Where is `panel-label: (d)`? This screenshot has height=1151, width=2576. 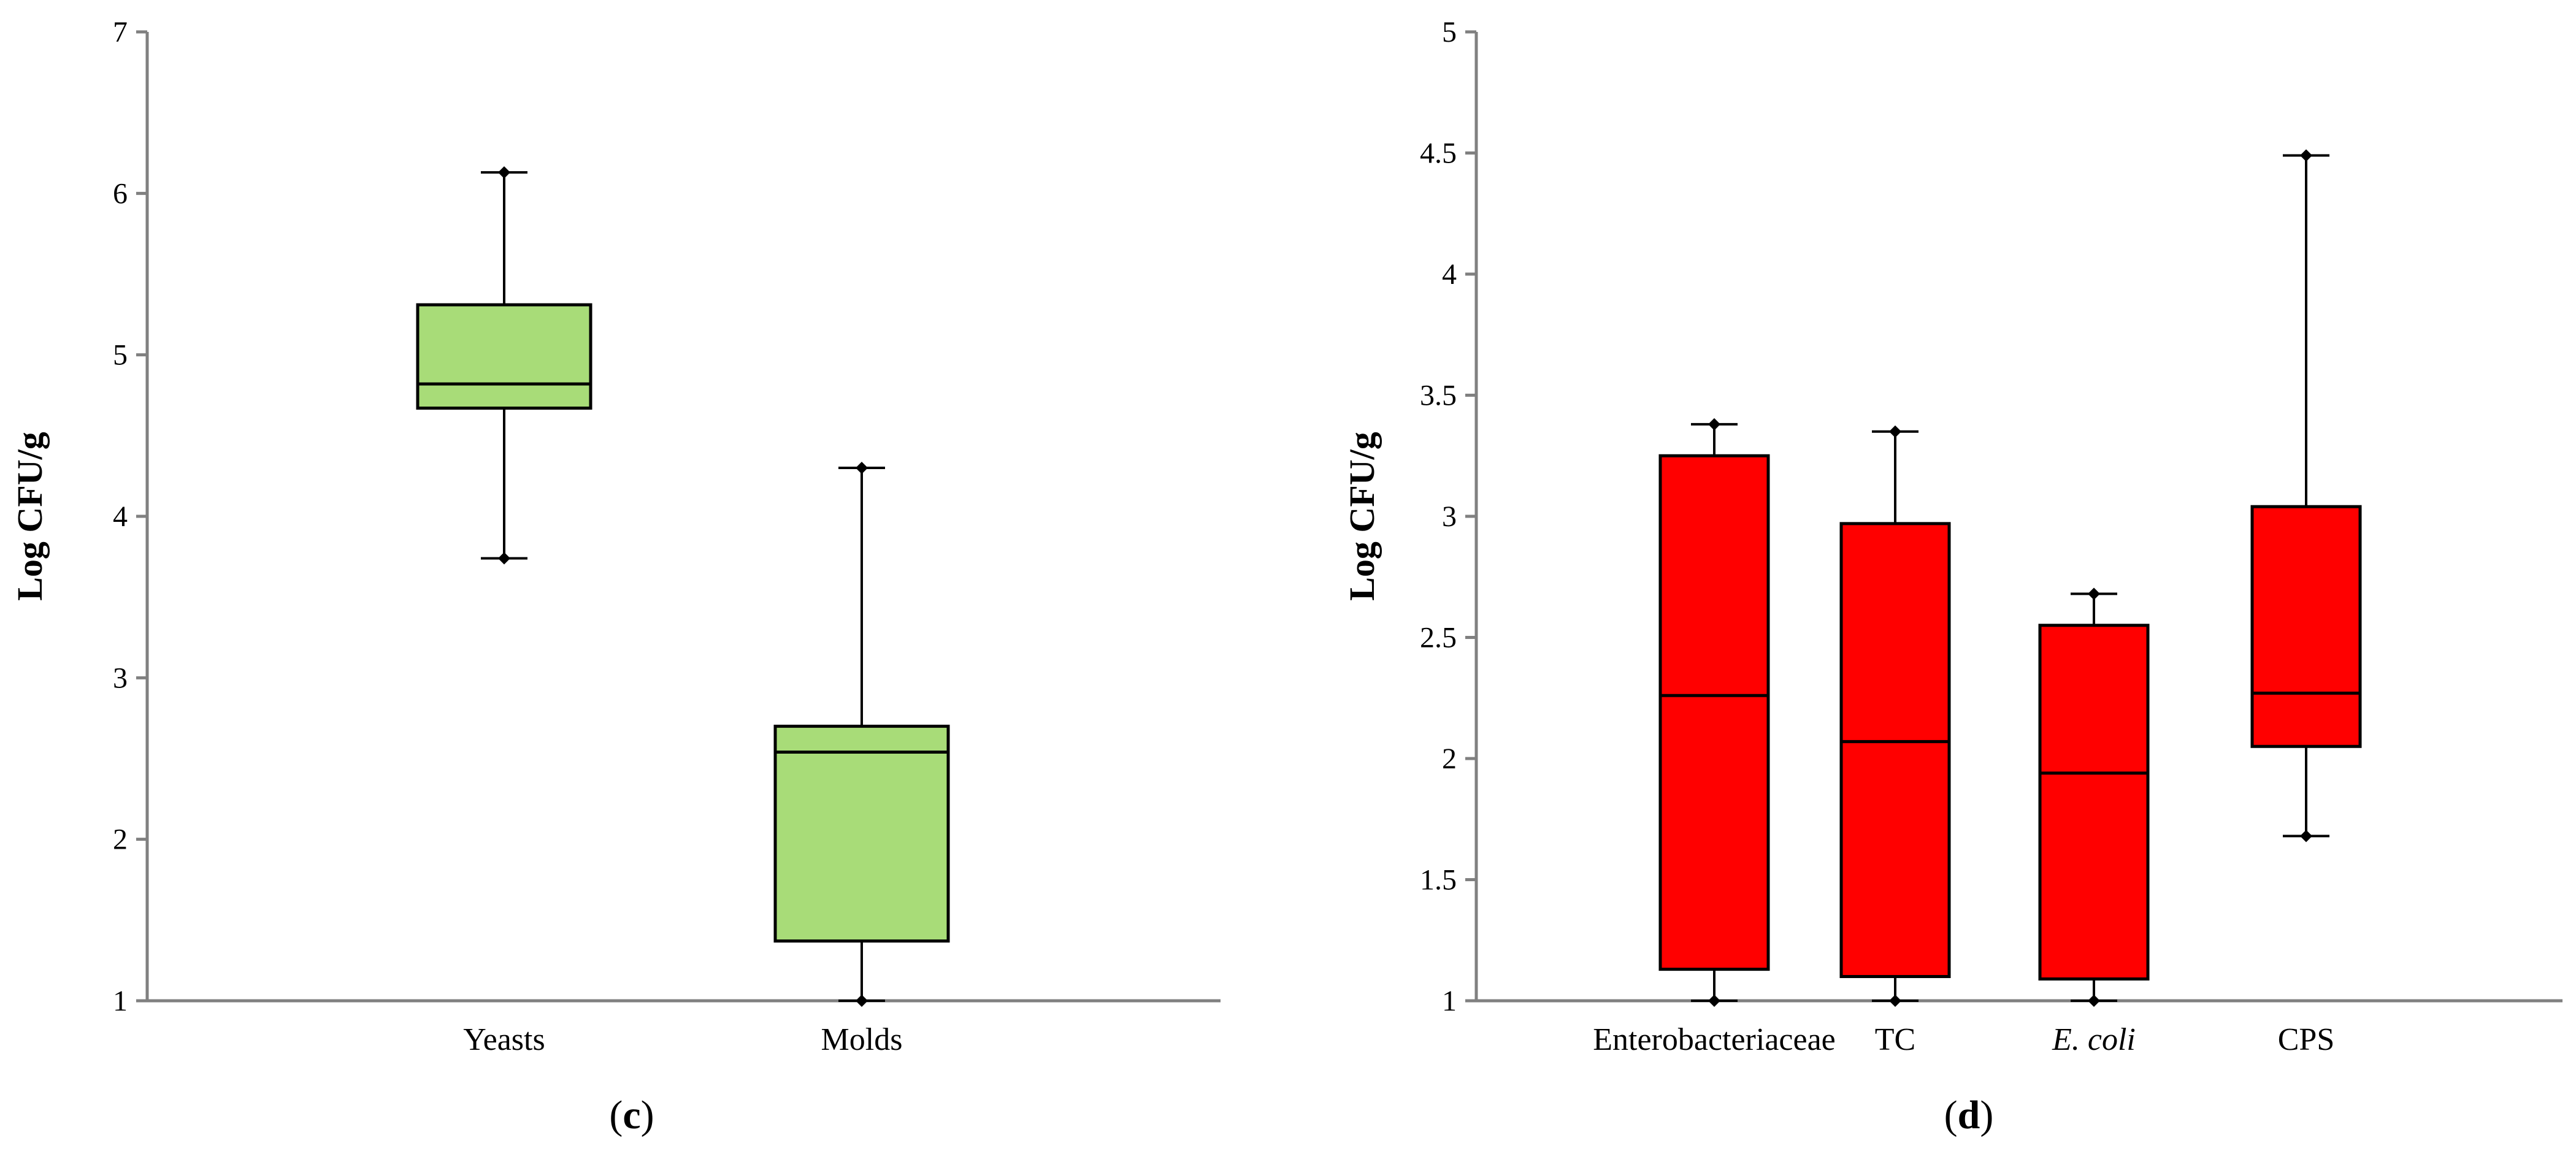
panel-label: (d) is located at coordinates (1969, 1115).